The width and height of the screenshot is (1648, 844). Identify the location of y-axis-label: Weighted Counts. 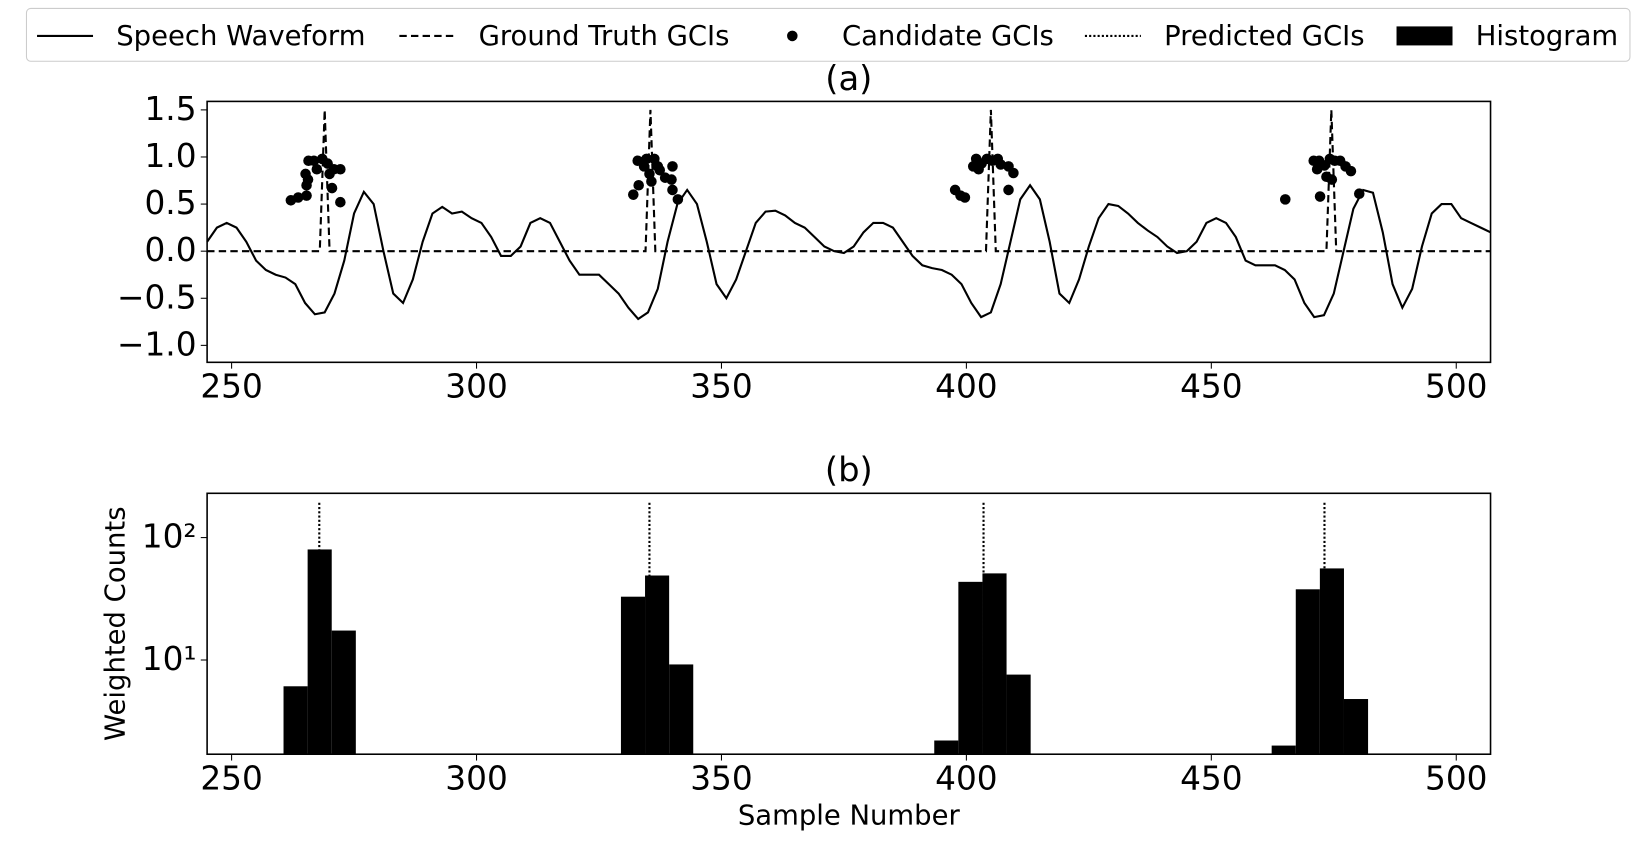
(115, 623).